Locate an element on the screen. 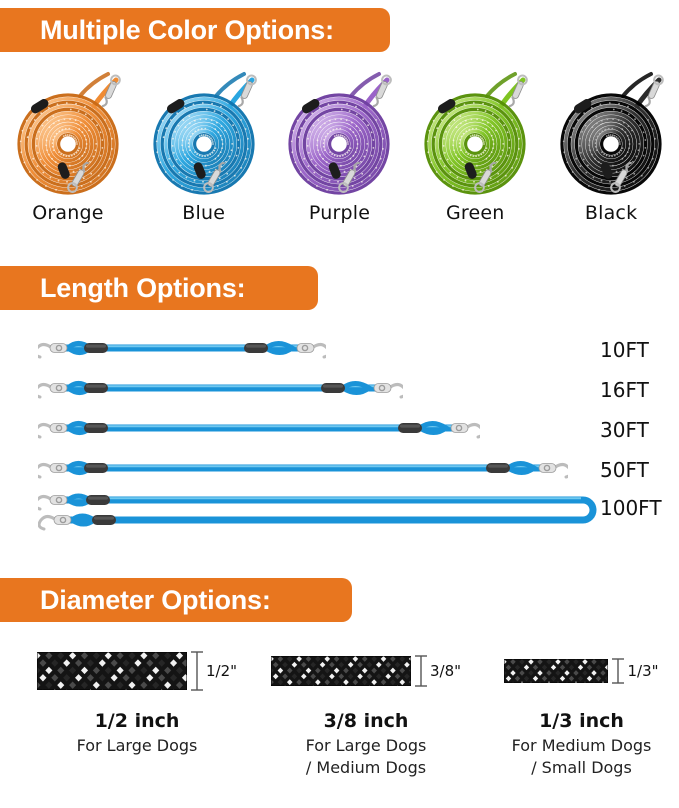  dimension-label: 1/3" is located at coordinates (643, 671).